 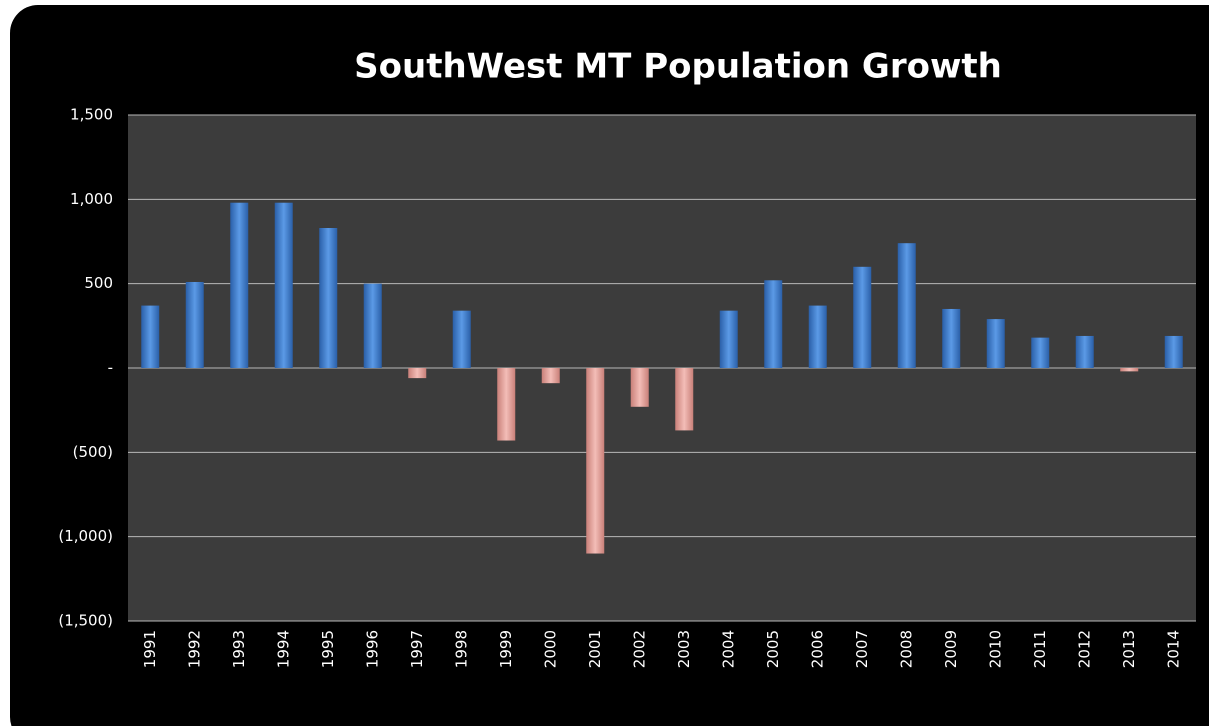 What do you see at coordinates (728, 649) in the screenshot?
I see `x-tick-label: 2004` at bounding box center [728, 649].